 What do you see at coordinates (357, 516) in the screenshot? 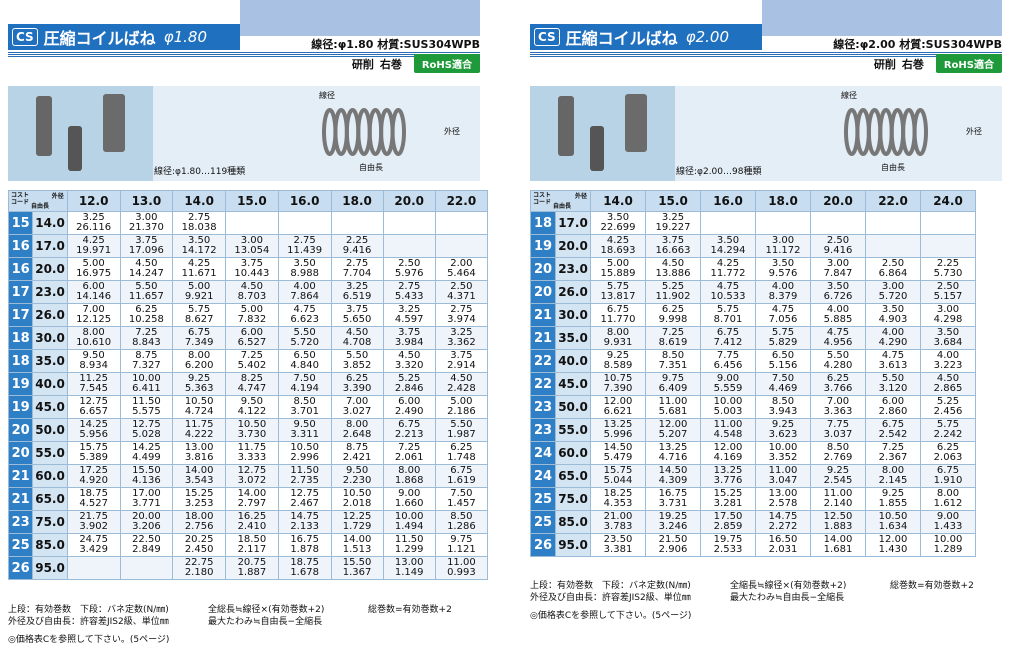
I see `active-coils: 12.25` at bounding box center [357, 516].